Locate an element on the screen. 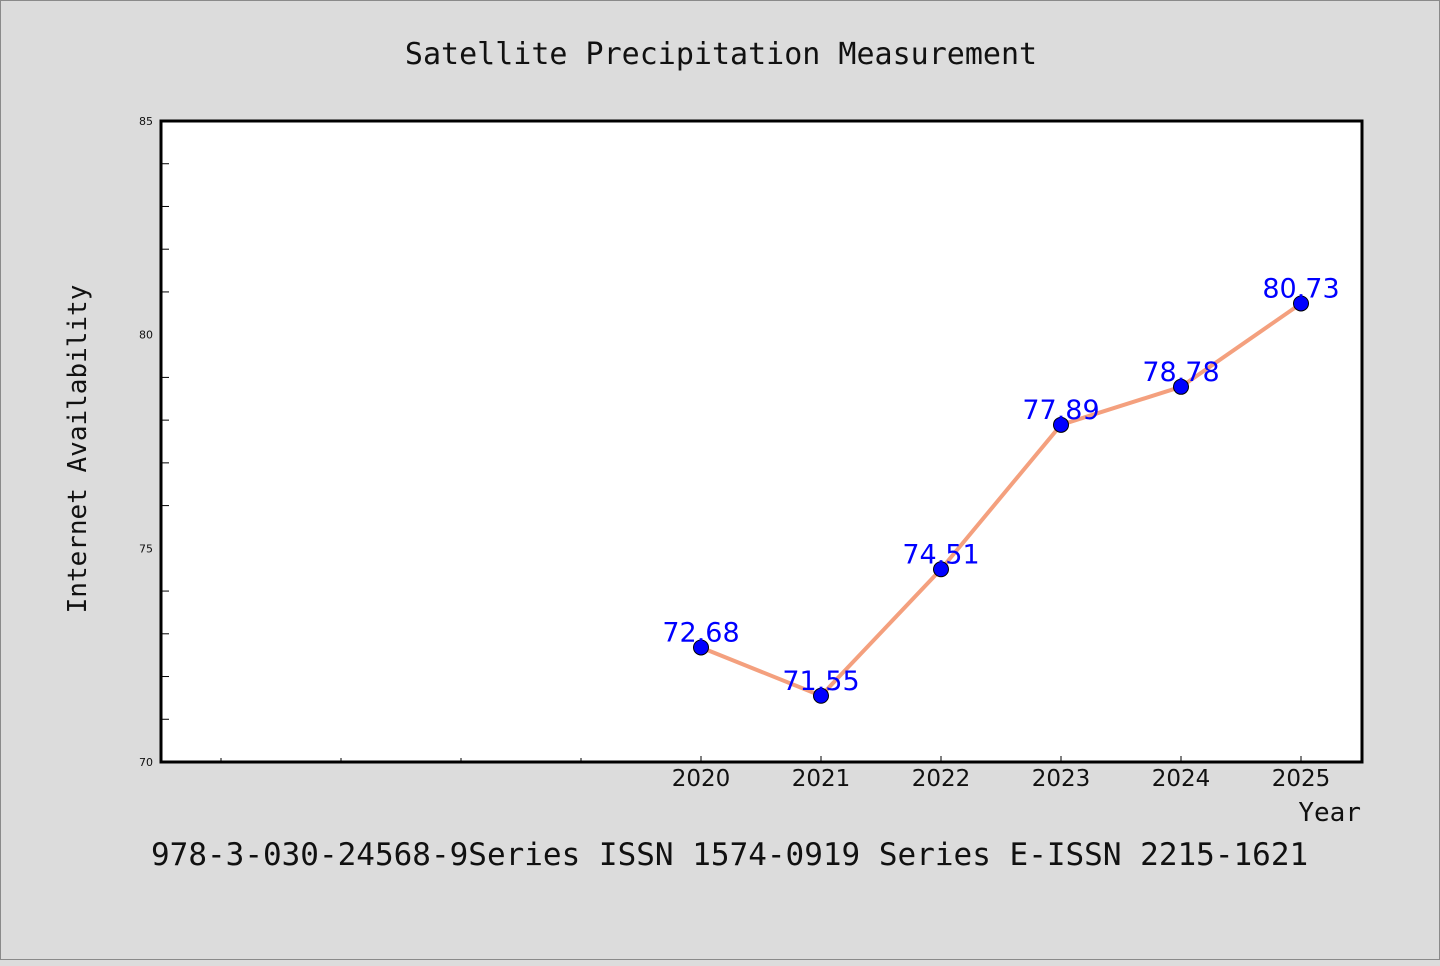 This screenshot has width=1440, height=966. chart-title: Satellite Precipitation Measurement is located at coordinates (721, 54).